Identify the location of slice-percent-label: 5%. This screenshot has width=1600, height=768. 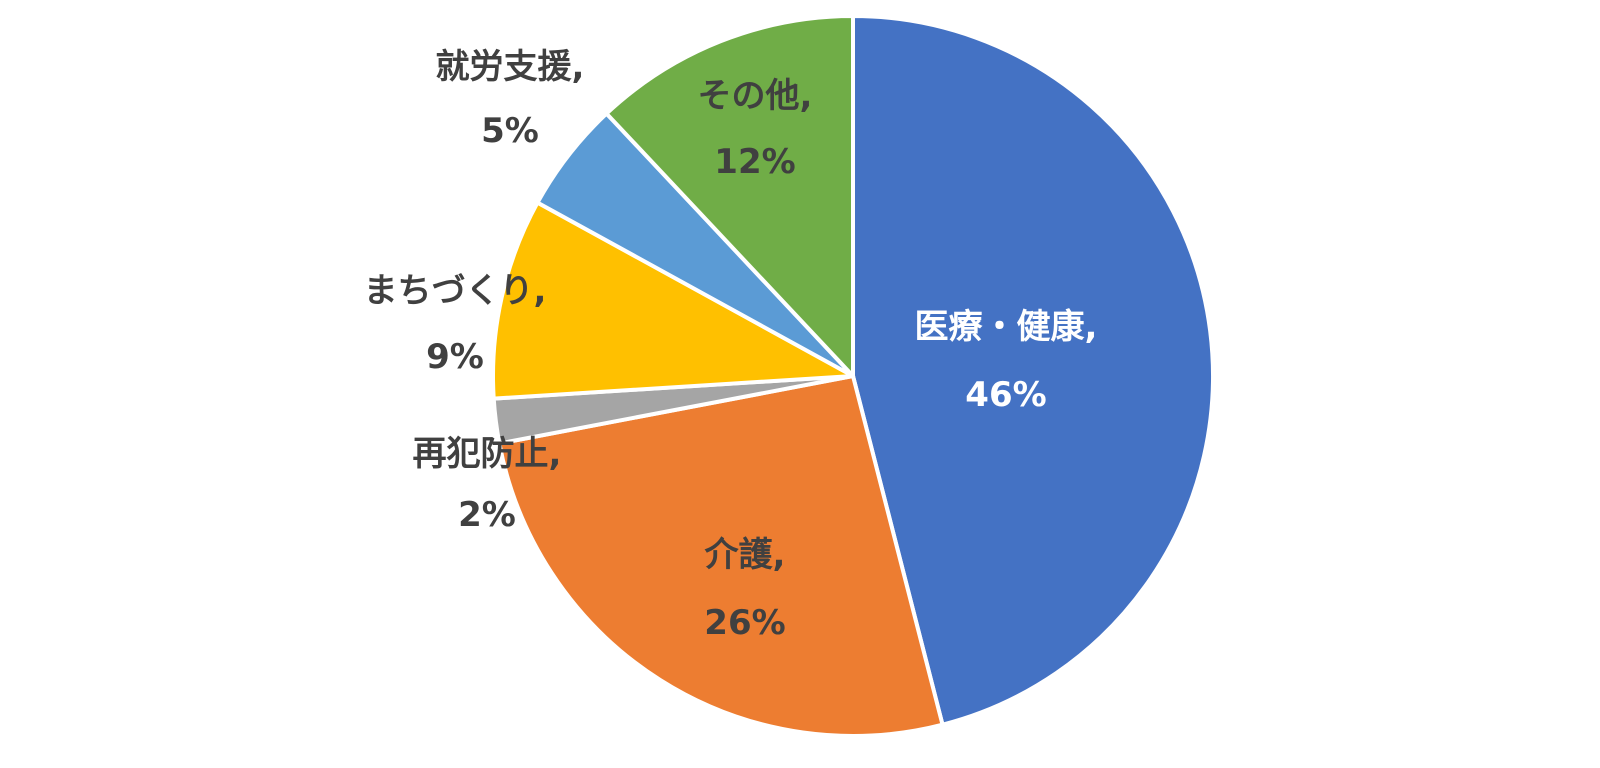
(510, 131).